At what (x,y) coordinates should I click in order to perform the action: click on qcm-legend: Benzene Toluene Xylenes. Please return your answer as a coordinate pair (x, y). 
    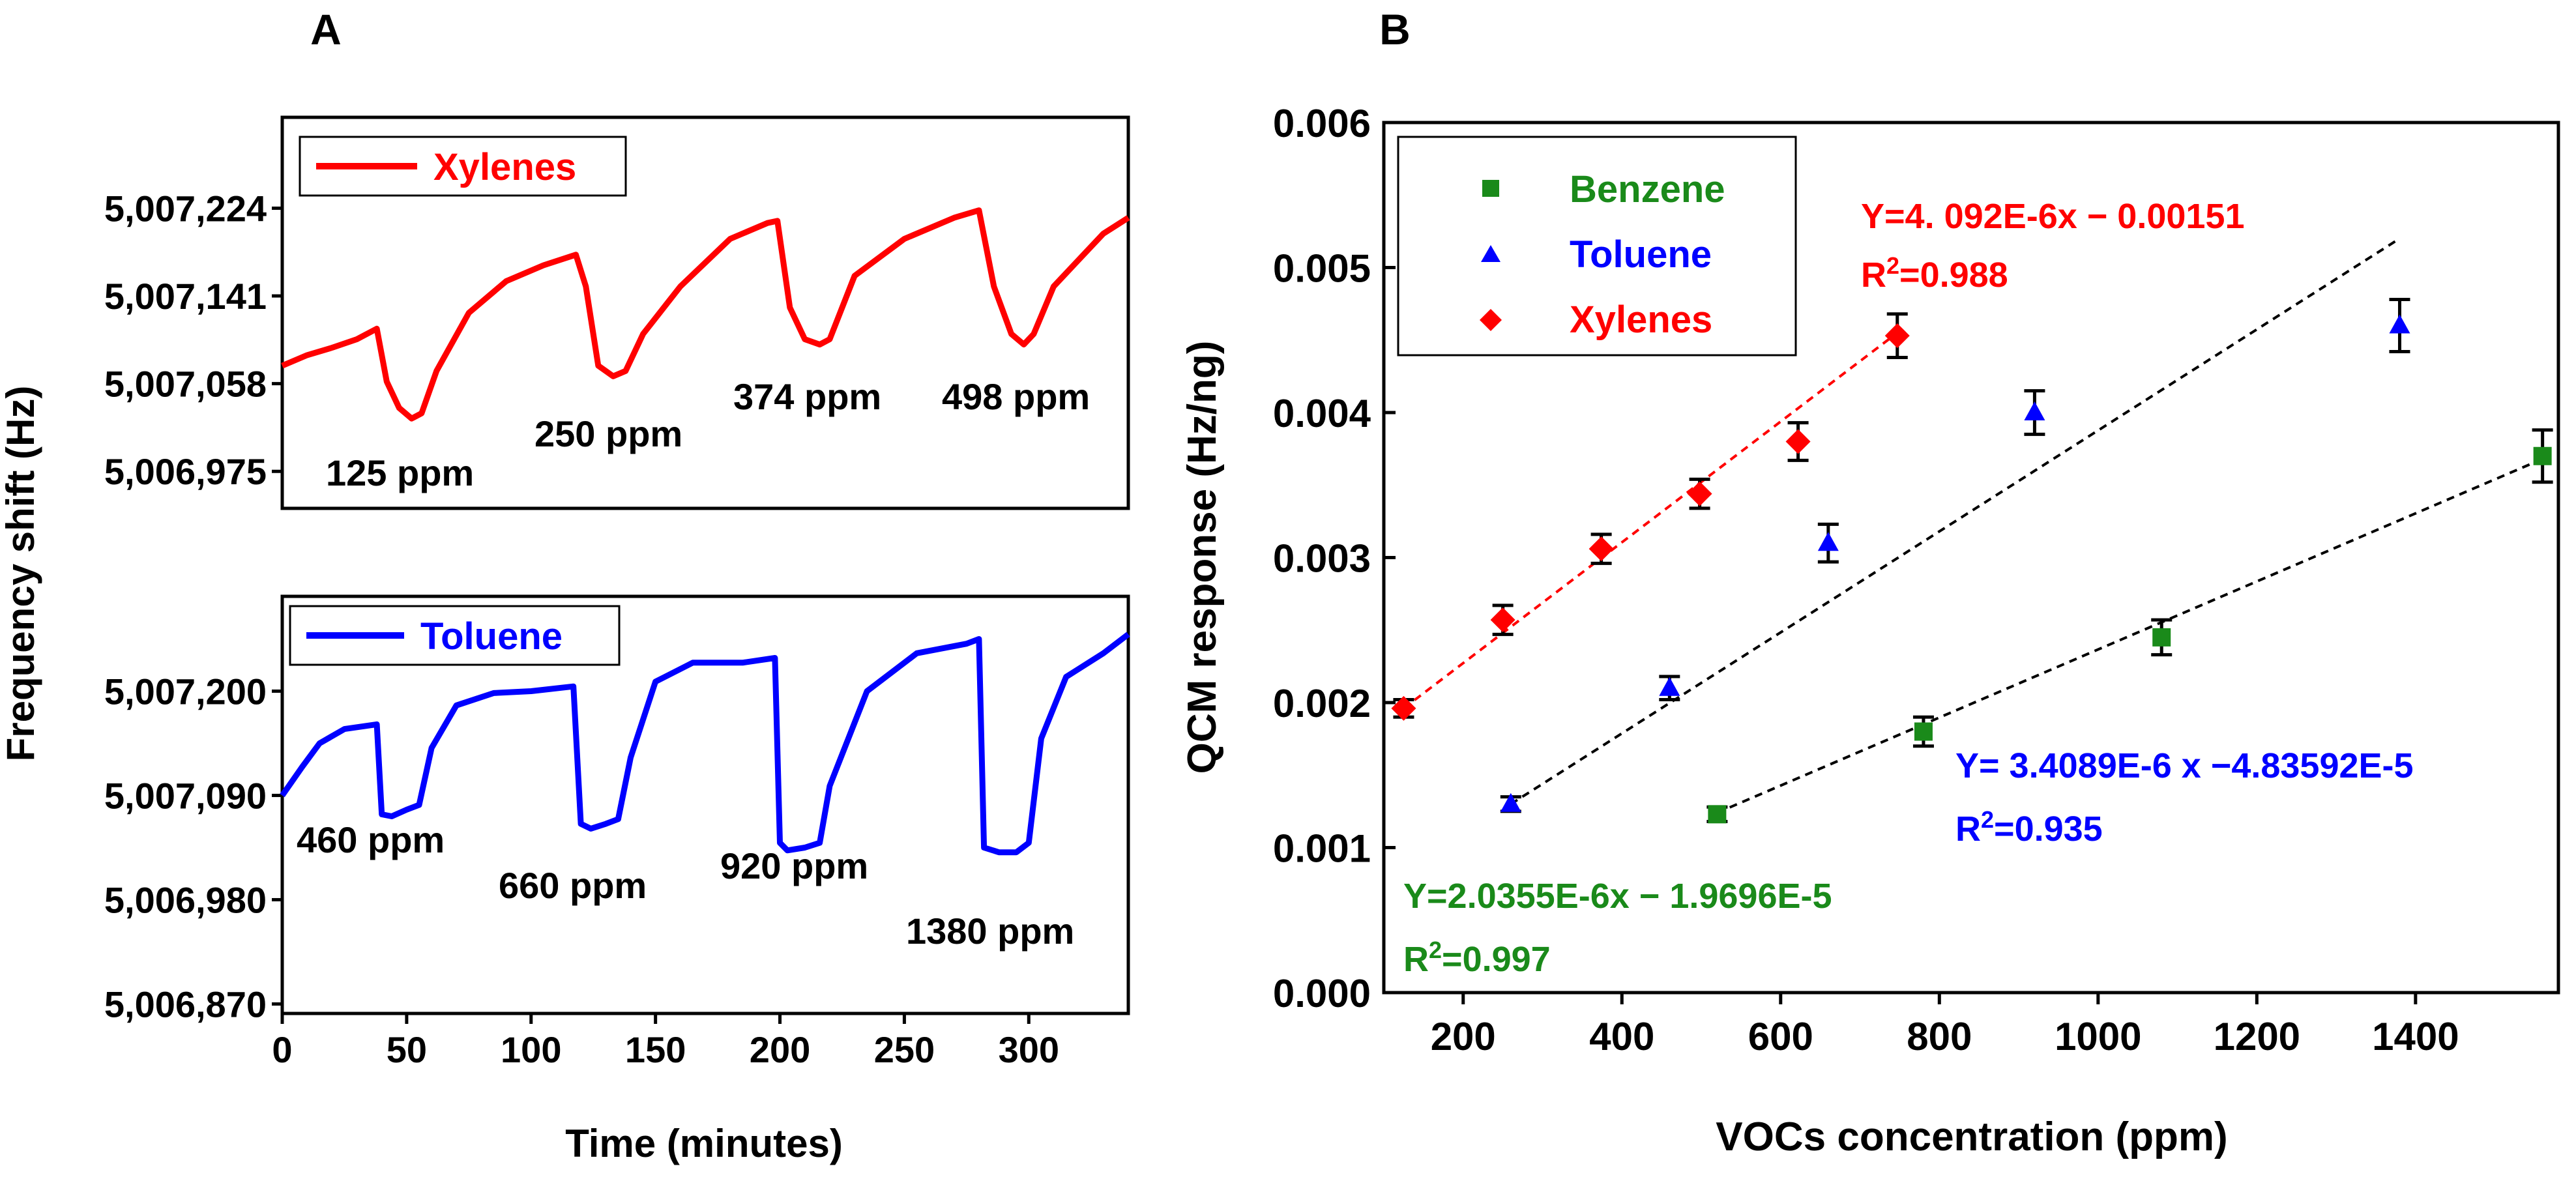
    Looking at the image, I should click on (1597, 246).